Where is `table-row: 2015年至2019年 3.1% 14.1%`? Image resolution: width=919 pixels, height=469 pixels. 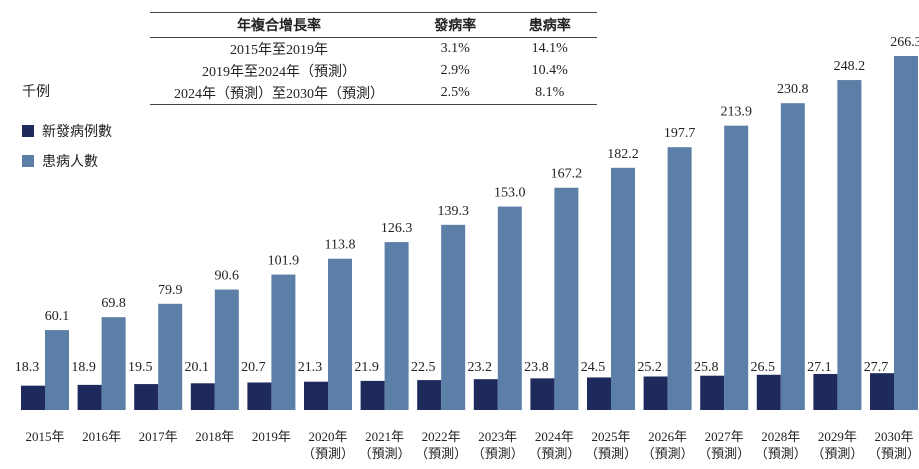
table-row: 2015年至2019年 3.1% 14.1% is located at coordinates (373, 49).